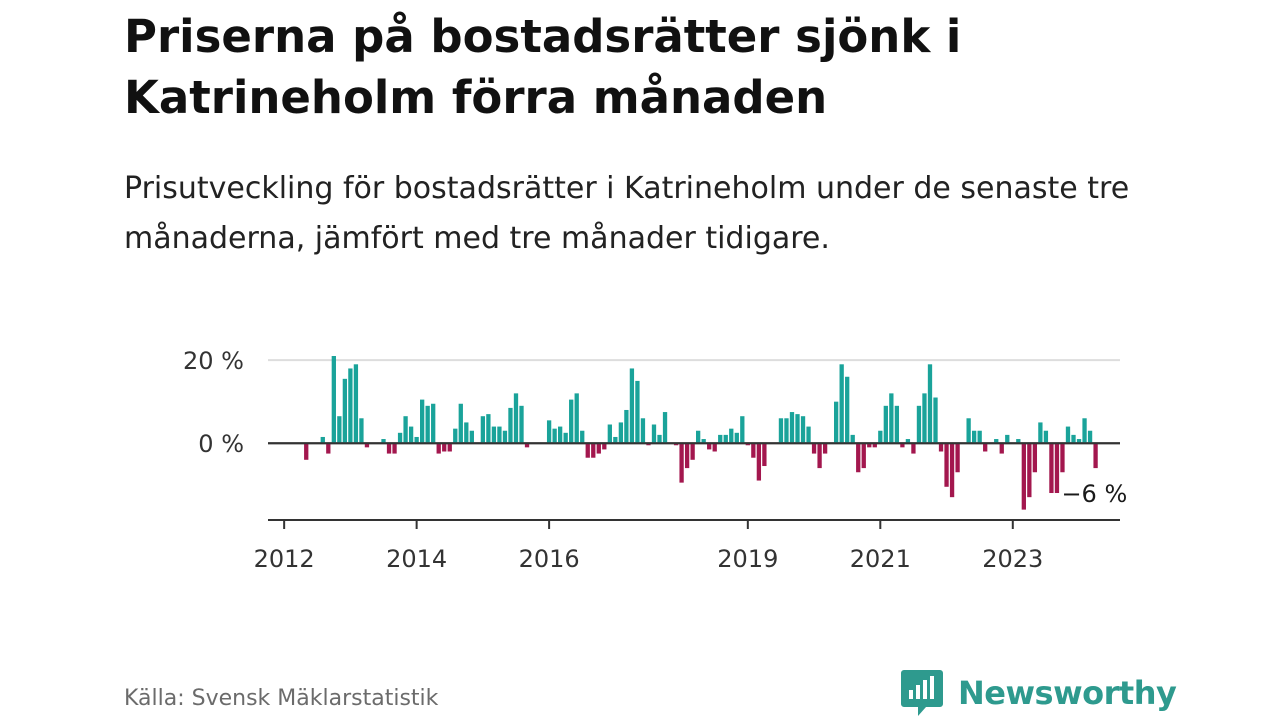  What do you see at coordinates (221, 444) in the screenshot?
I see `y-tick-label: 0 %` at bounding box center [221, 444].